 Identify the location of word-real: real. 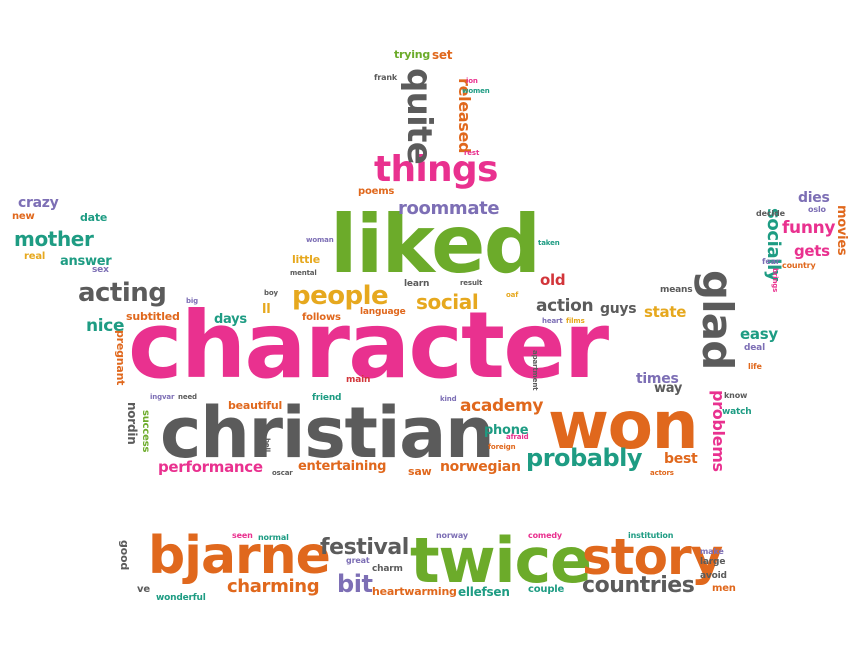
(35, 256).